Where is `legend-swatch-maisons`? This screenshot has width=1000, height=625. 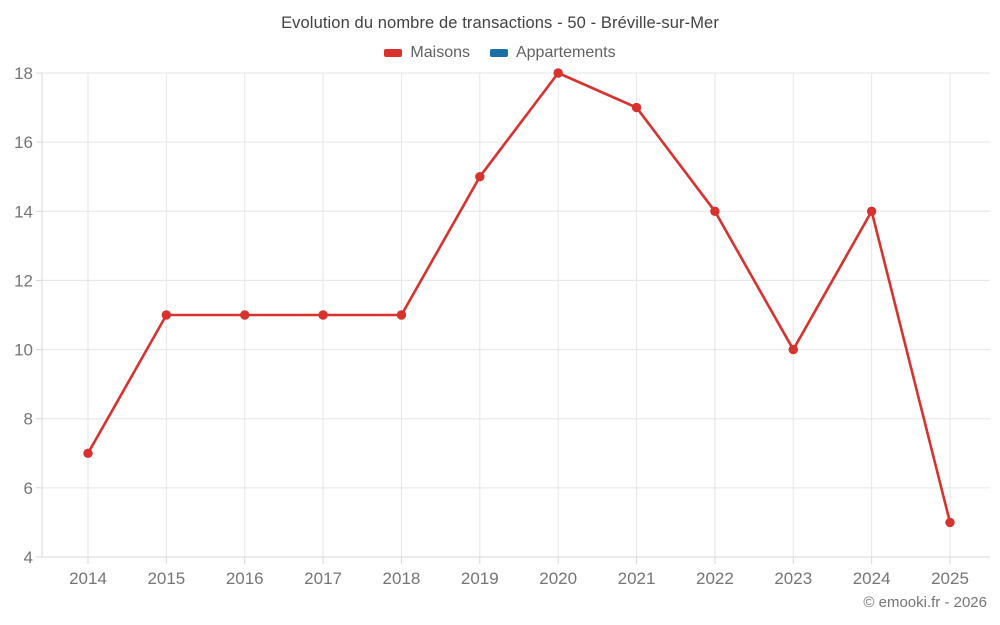 legend-swatch-maisons is located at coordinates (393, 53).